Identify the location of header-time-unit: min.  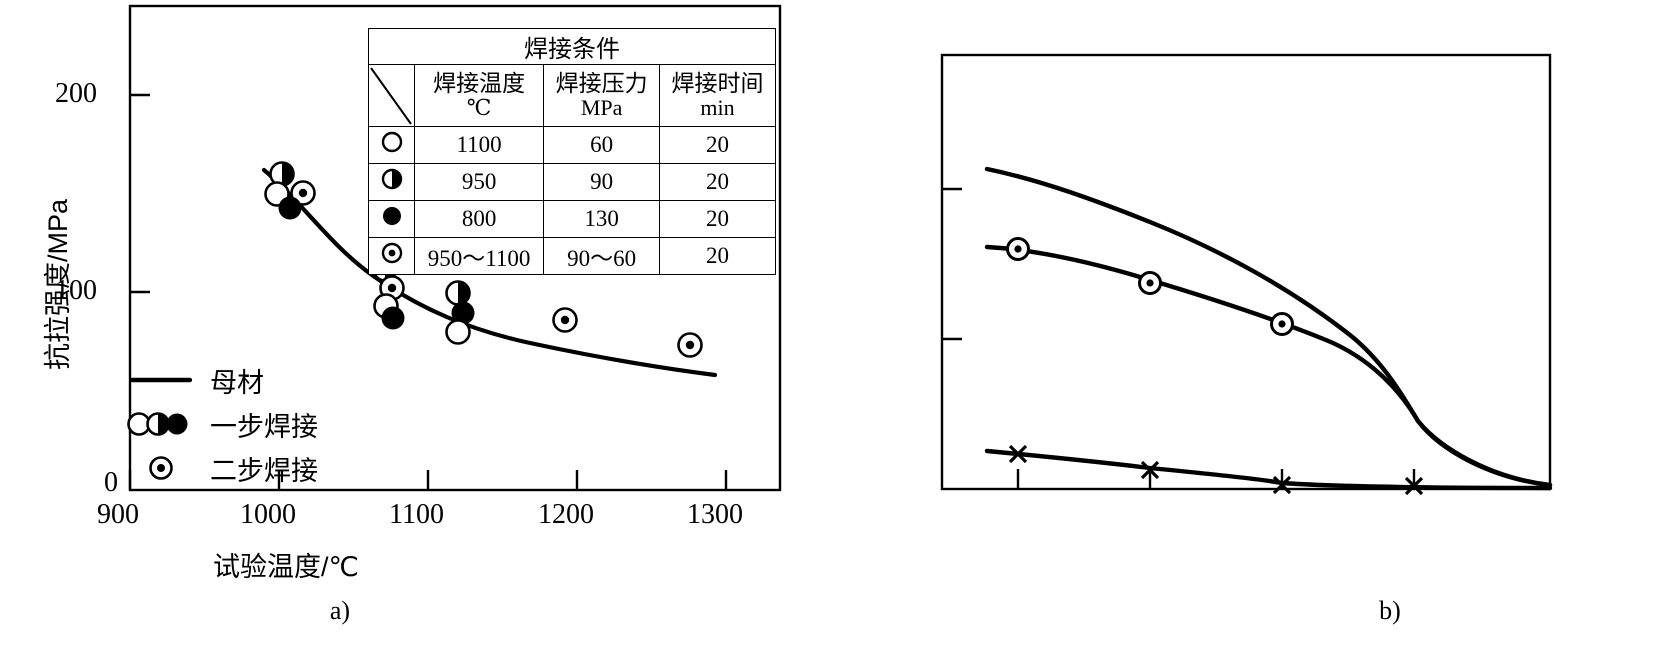
(717, 108).